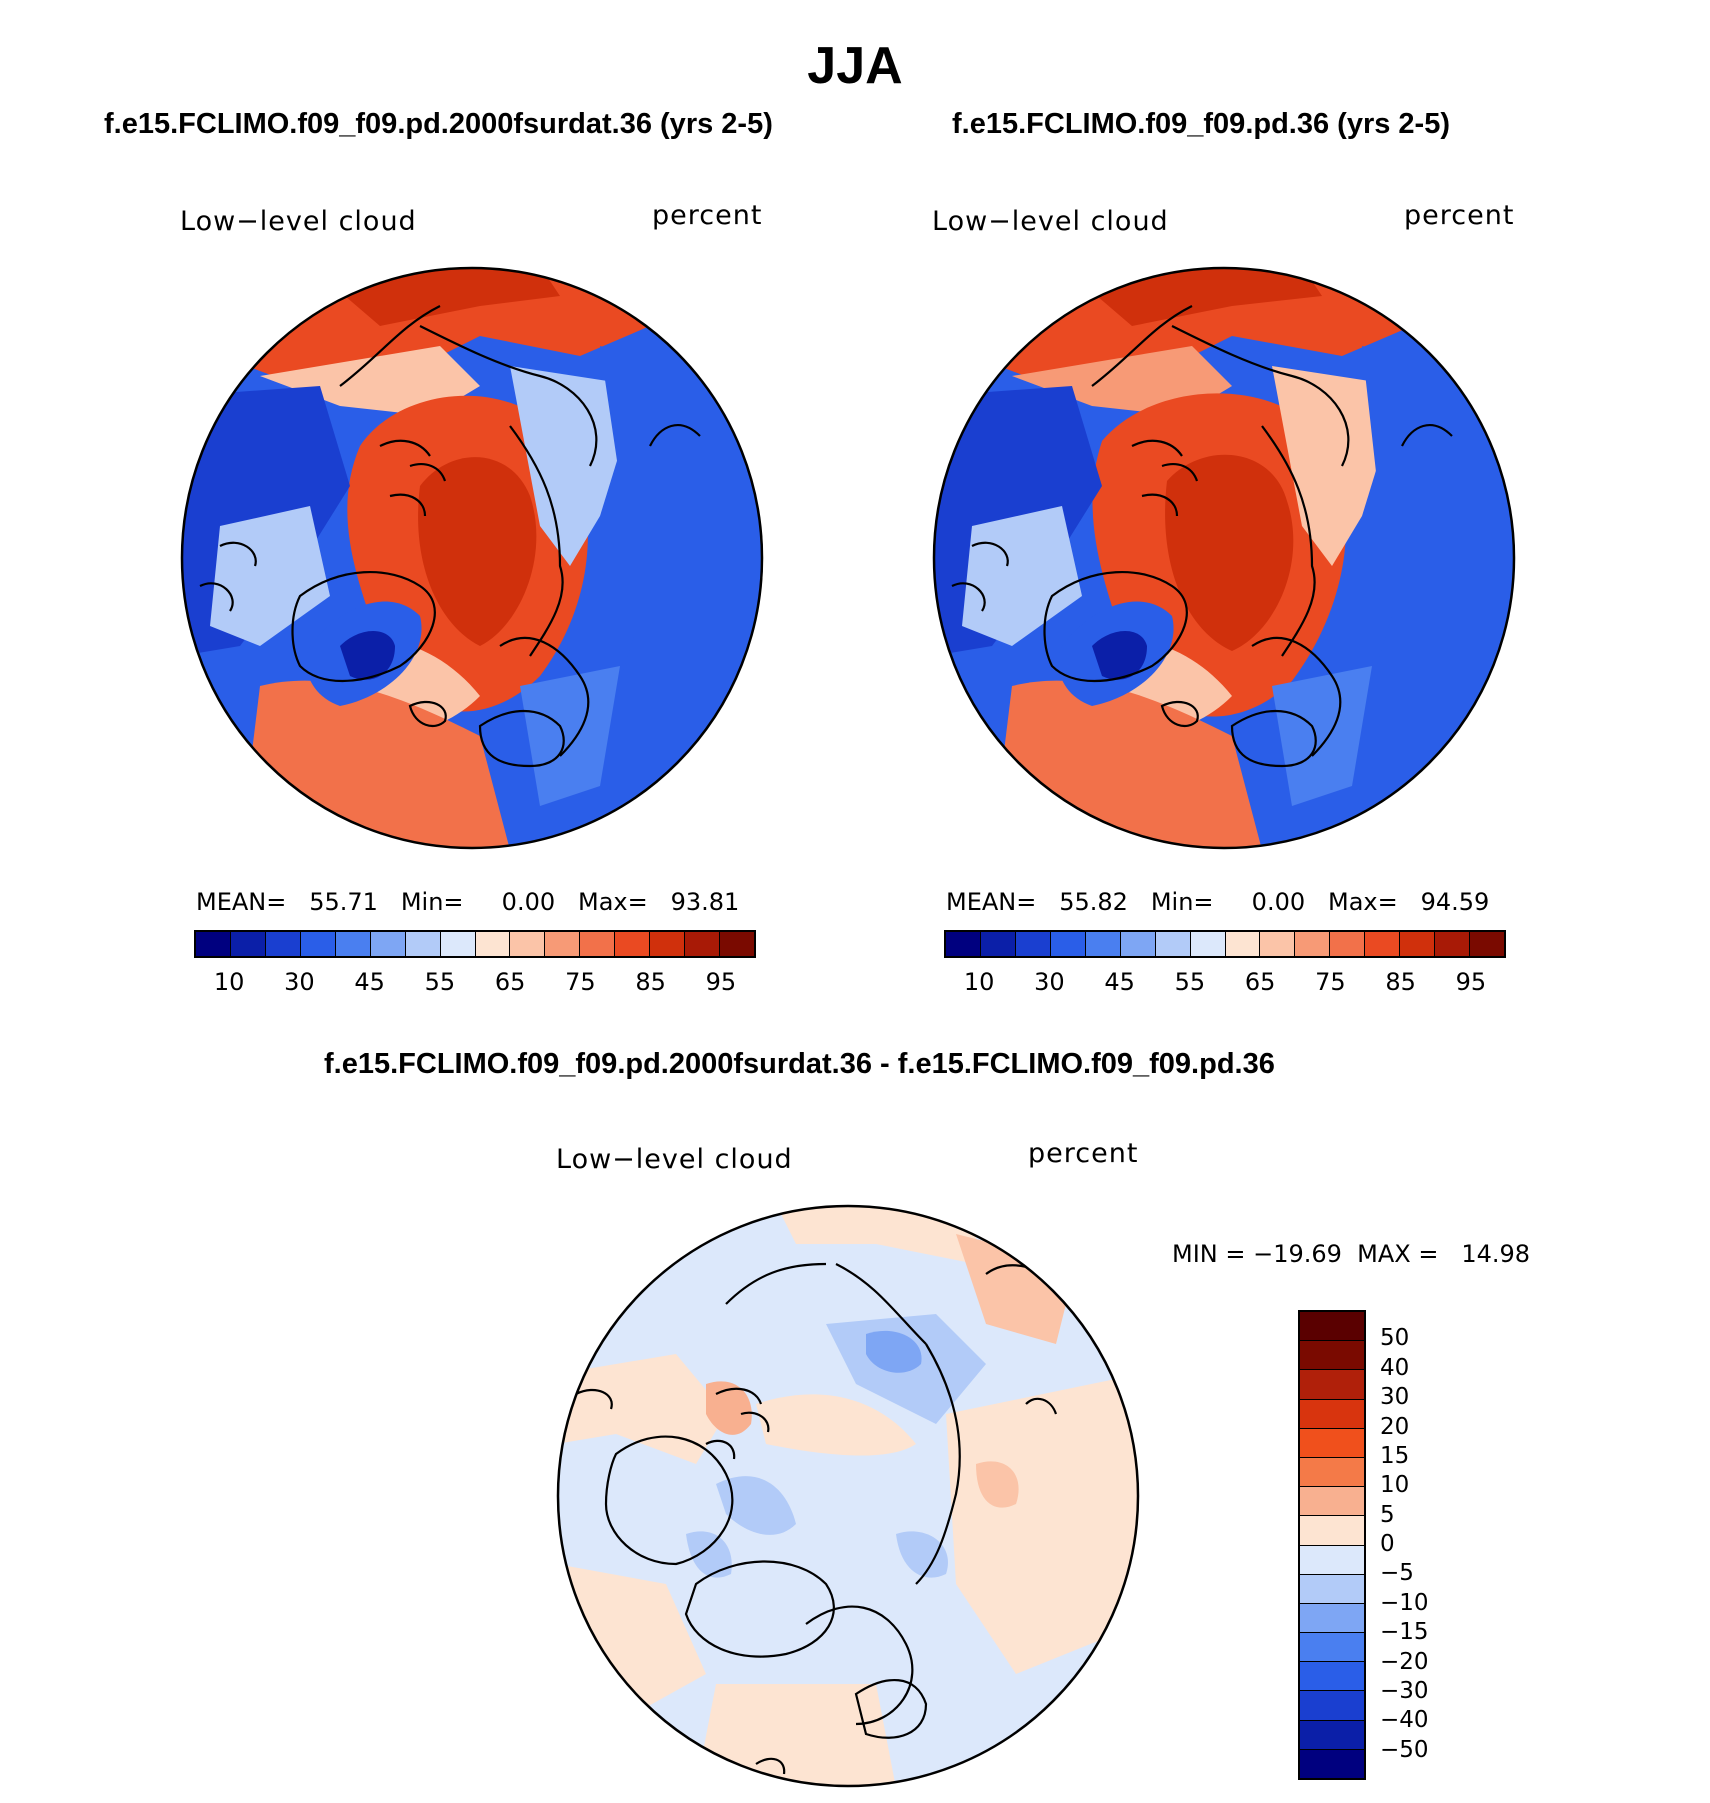  Describe the element at coordinates (1395, 1338) in the screenshot. I see `colorbar-tick-label: 50` at that location.